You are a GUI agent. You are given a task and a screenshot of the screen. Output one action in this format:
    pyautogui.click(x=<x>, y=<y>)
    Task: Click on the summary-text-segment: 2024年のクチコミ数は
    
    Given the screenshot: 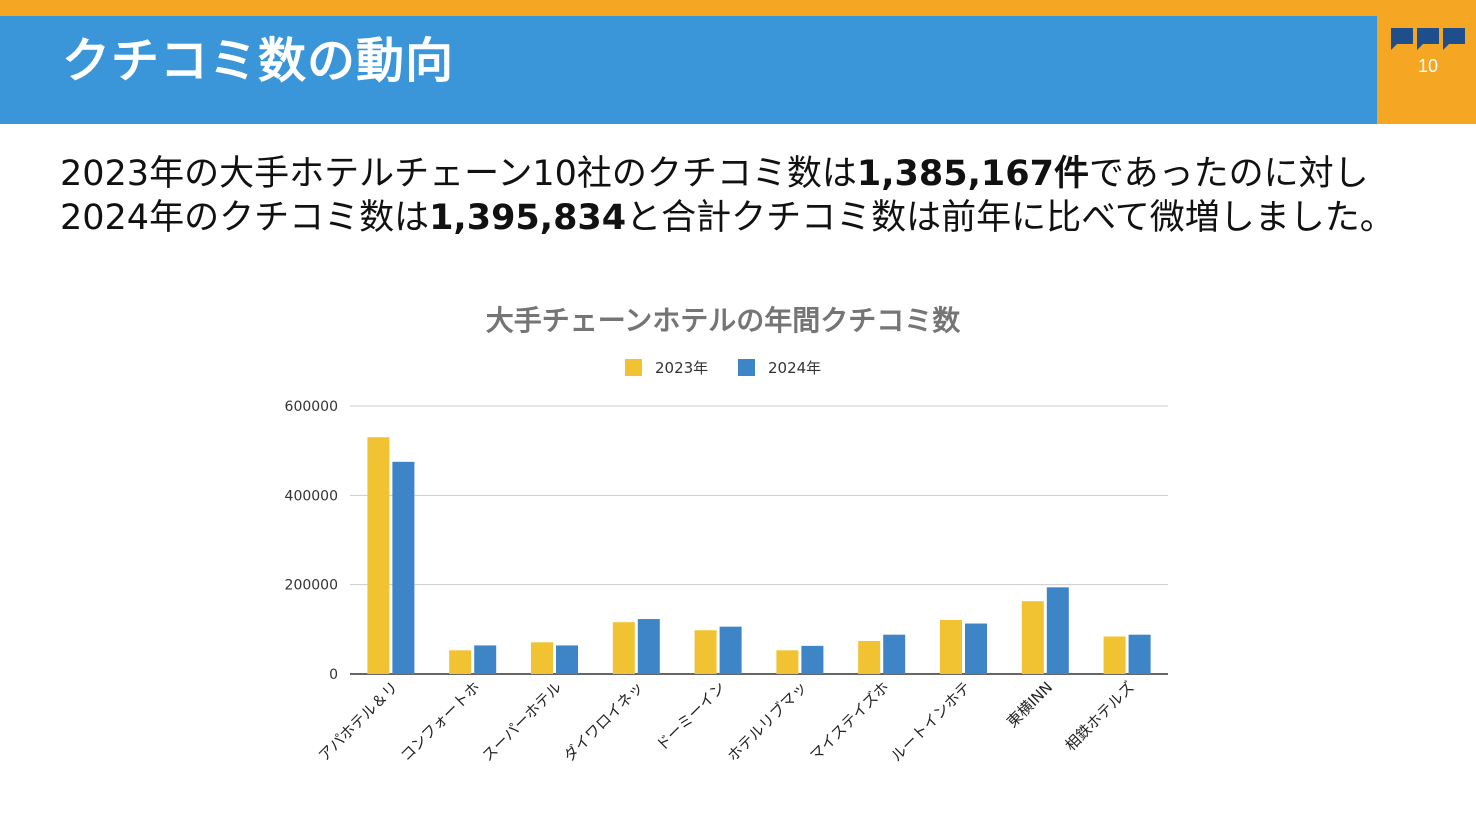 What is the action you would take?
    pyautogui.click(x=245, y=218)
    